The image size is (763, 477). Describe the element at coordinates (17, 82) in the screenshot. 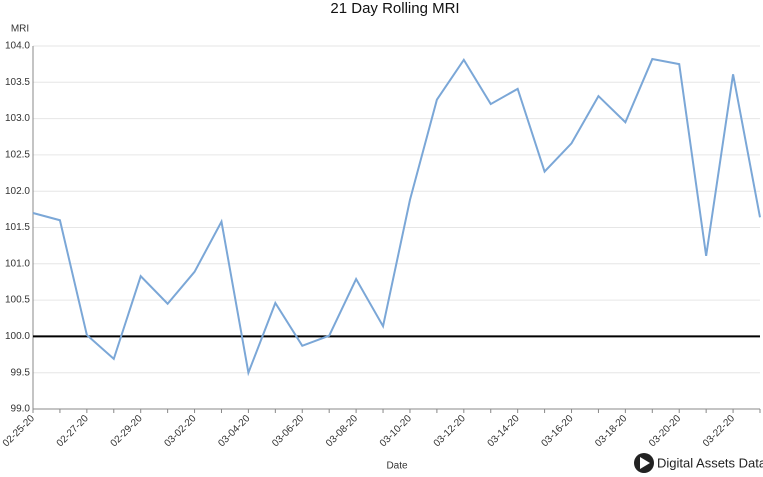

I see `y-tick-label: 103.5` at that location.